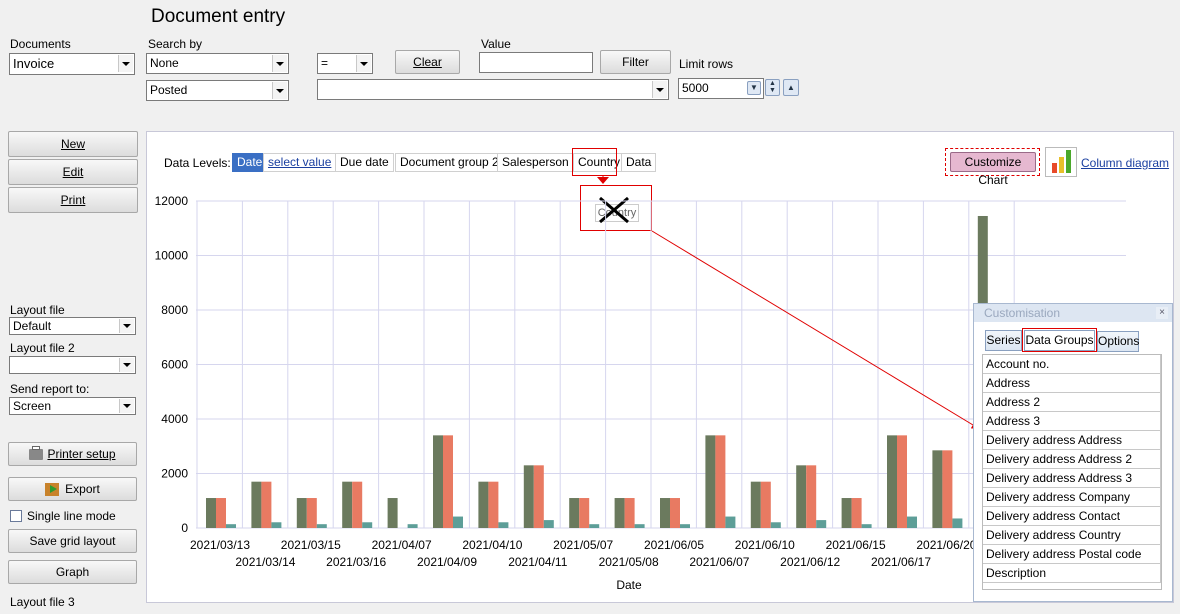 Image resolution: width=1180 pixels, height=614 pixels. Describe the element at coordinates (174, 365) in the screenshot. I see `y-tick-label: 6000` at that location.